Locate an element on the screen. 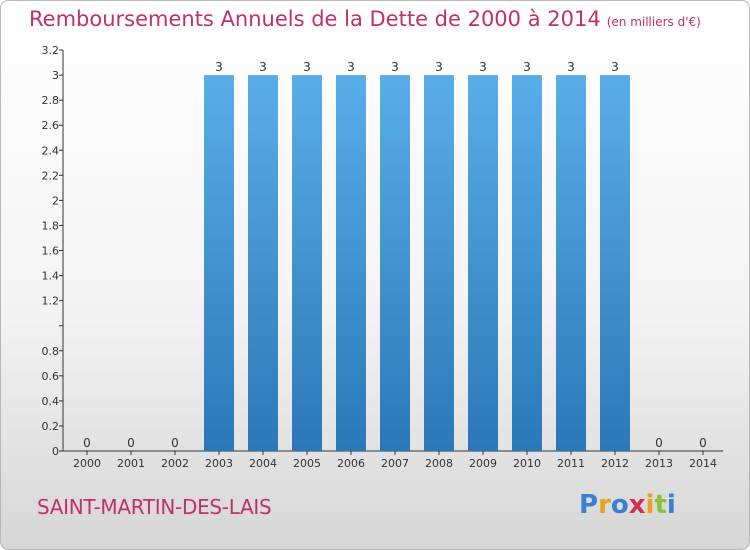 This screenshot has width=750, height=550. x-tick-label: 2012 is located at coordinates (615, 463).